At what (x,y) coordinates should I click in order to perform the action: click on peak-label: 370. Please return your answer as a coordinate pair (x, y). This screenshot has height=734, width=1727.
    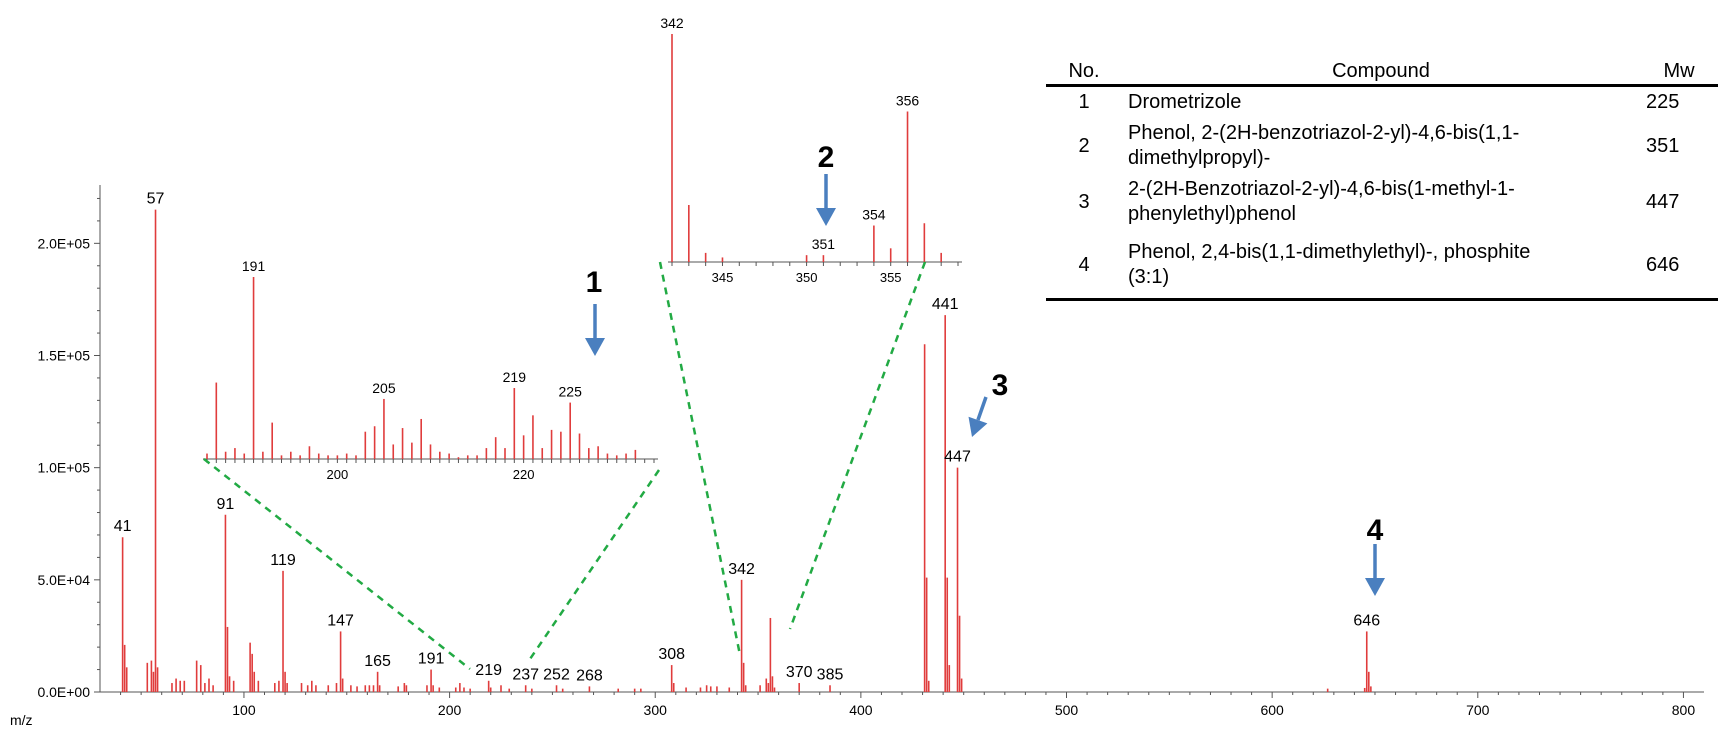
    Looking at the image, I should click on (799, 672).